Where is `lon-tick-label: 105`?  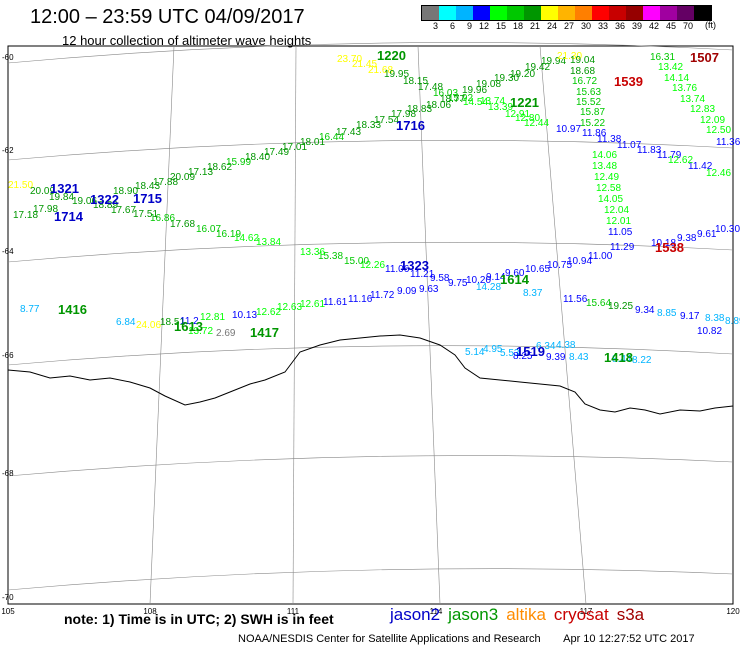
lon-tick-label: 105 is located at coordinates (8, 611).